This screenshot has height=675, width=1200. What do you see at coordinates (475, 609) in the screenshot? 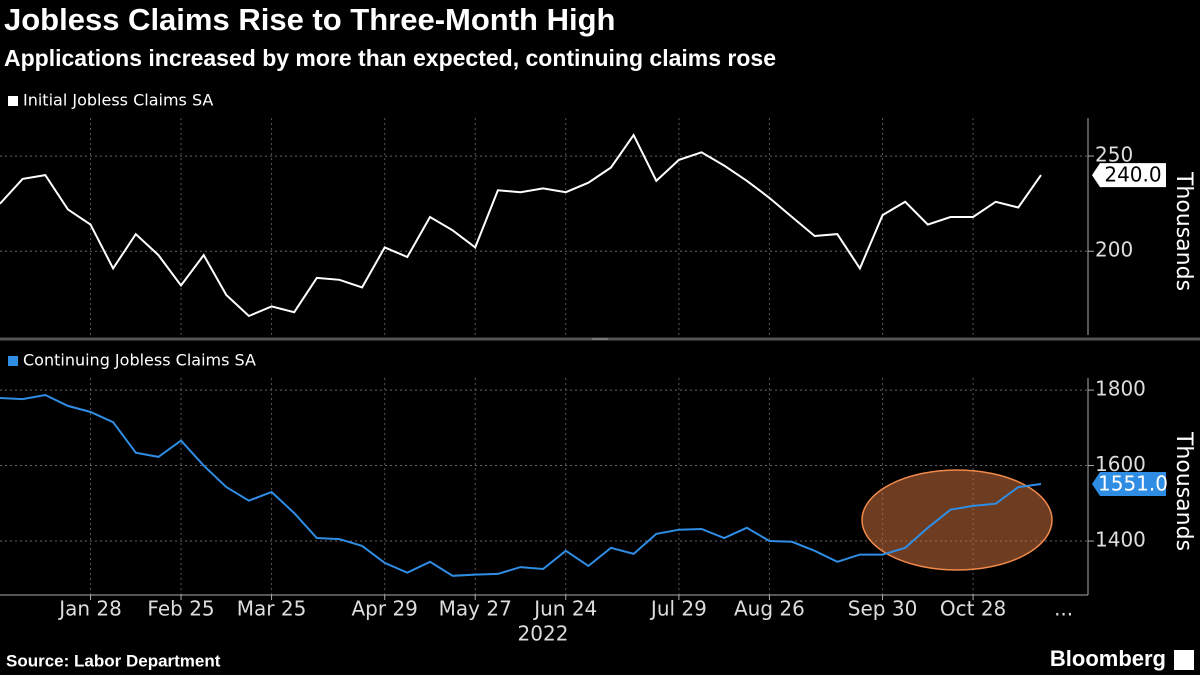
I see `x-tick-label: May 27` at bounding box center [475, 609].